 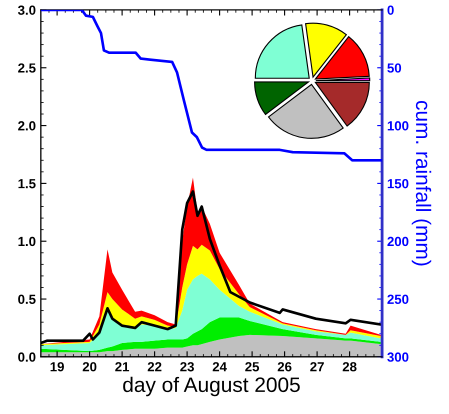 What do you see at coordinates (390, 10) in the screenshot?
I see `y2-tick-label: 0` at bounding box center [390, 10].